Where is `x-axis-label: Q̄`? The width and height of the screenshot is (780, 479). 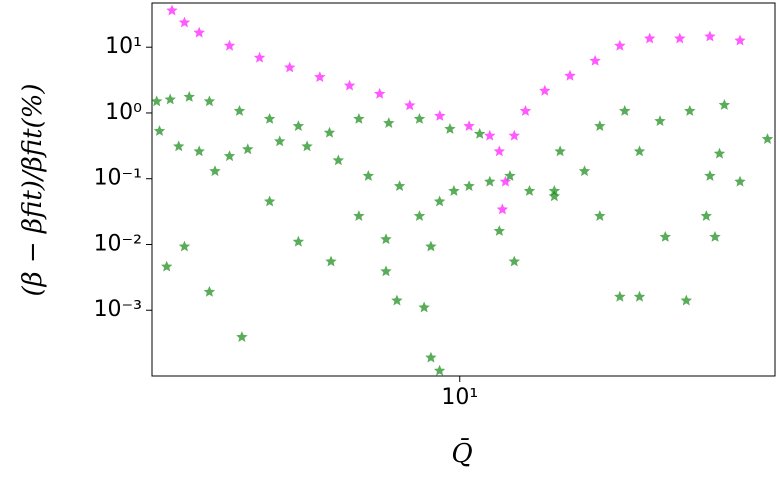 x-axis-label: Q̄ is located at coordinates (461, 453).